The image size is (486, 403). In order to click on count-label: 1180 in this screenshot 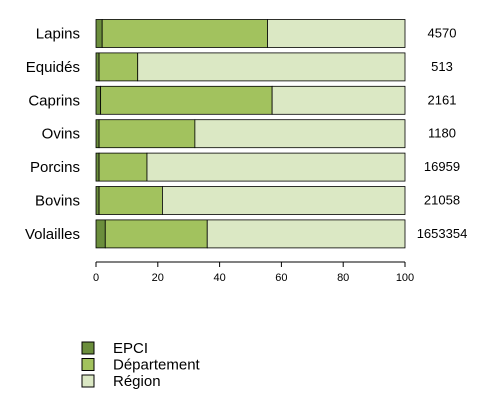, I will do `click(442, 133)`.